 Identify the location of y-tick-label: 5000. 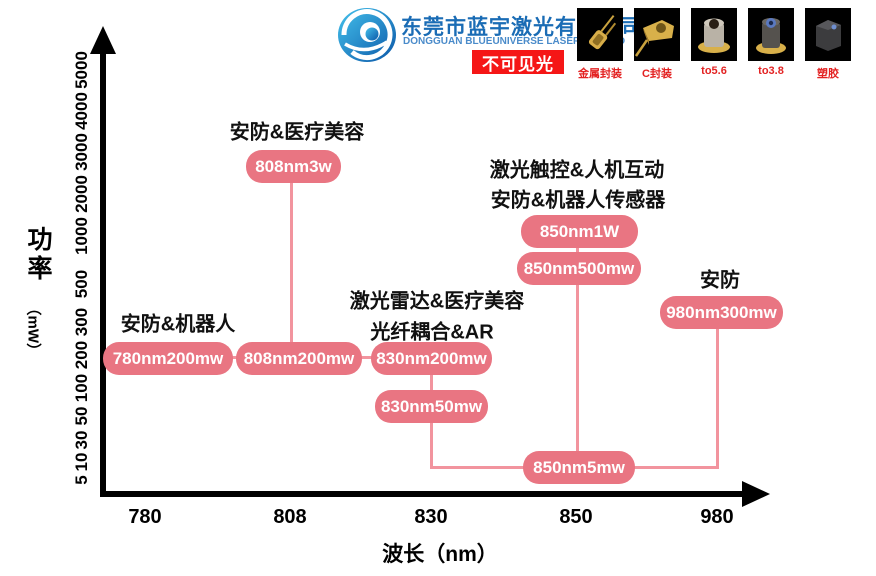
(81, 70).